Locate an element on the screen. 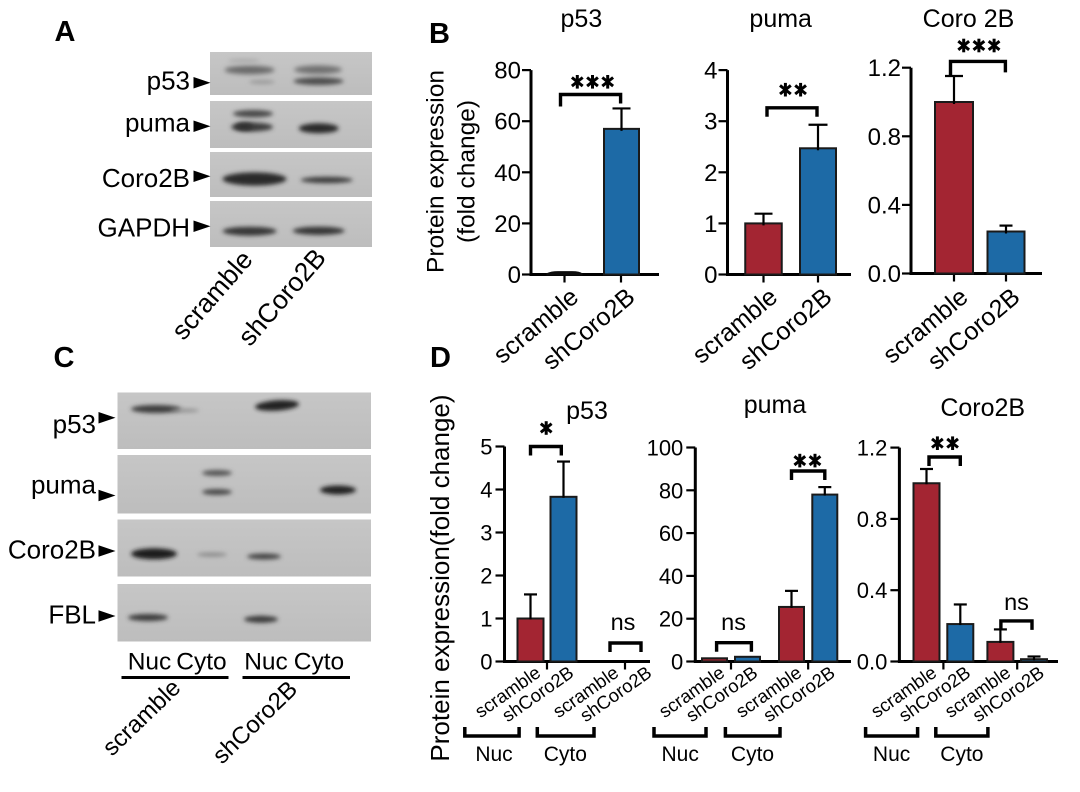 This screenshot has height=792, width=1080. svg-text: Protein expression is located at coordinates (436, 171).